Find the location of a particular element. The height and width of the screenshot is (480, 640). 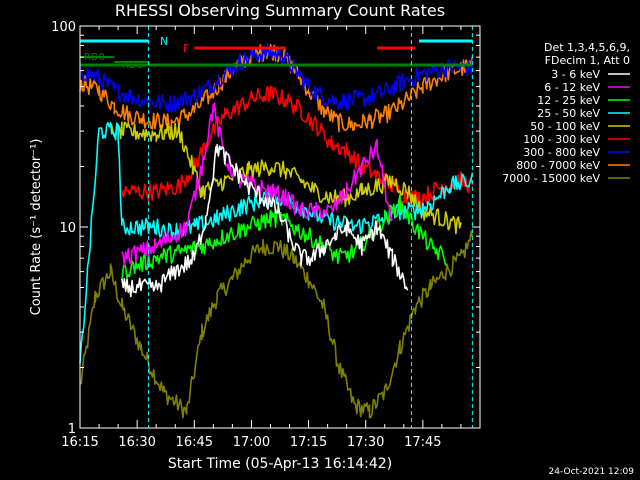

legend-label-2: 12 - 25 keV is located at coordinates (568, 100).